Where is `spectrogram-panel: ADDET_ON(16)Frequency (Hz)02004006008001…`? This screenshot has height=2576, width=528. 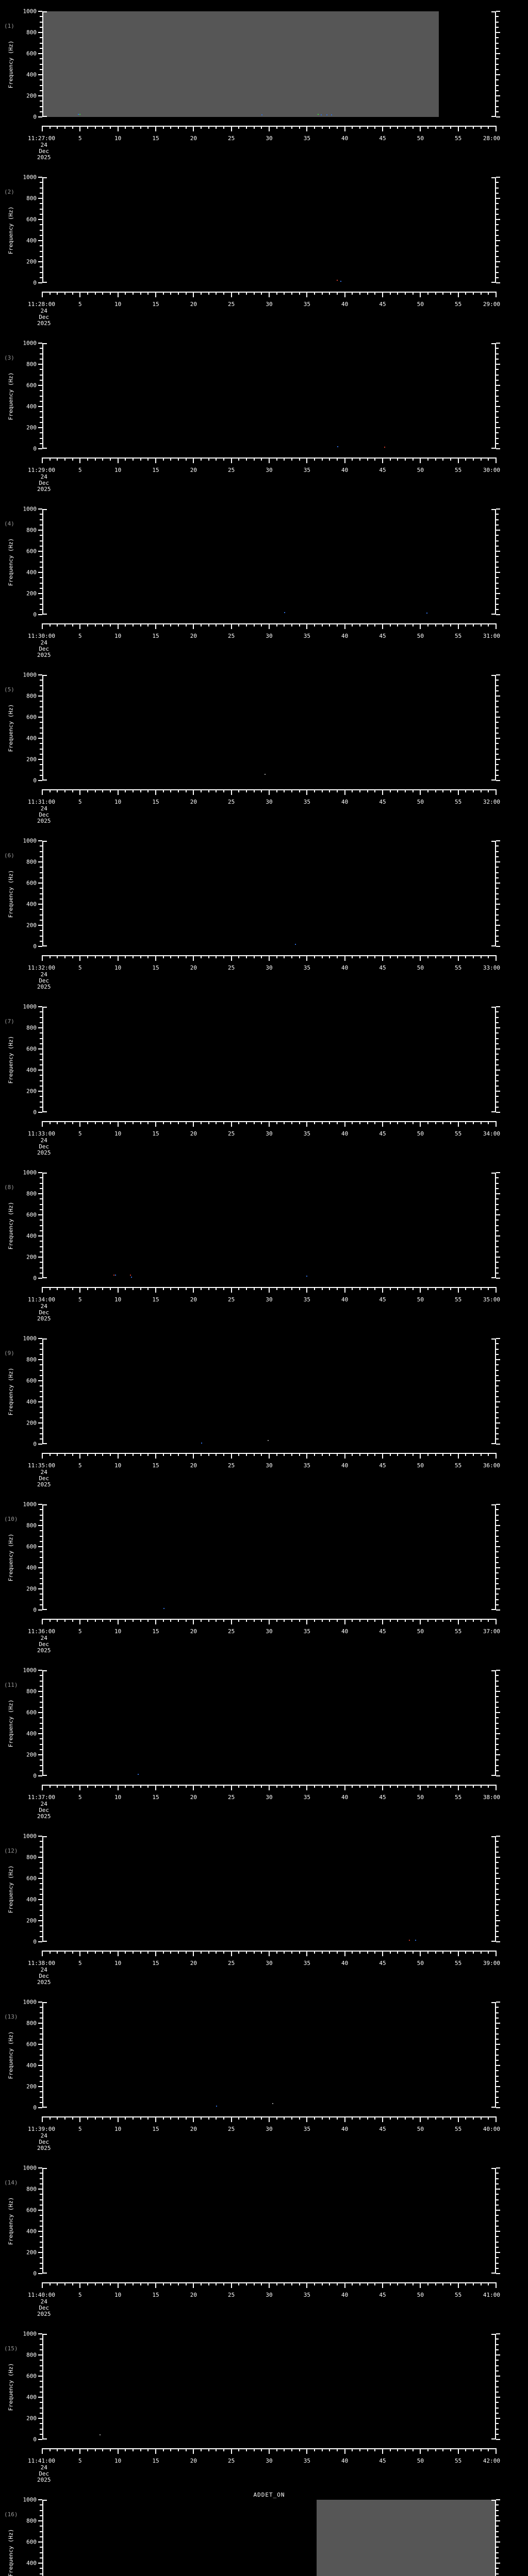 spectrogram-panel: ADDET_ON(16)Frequency (Hz)02004006008001… is located at coordinates (264, 2532).